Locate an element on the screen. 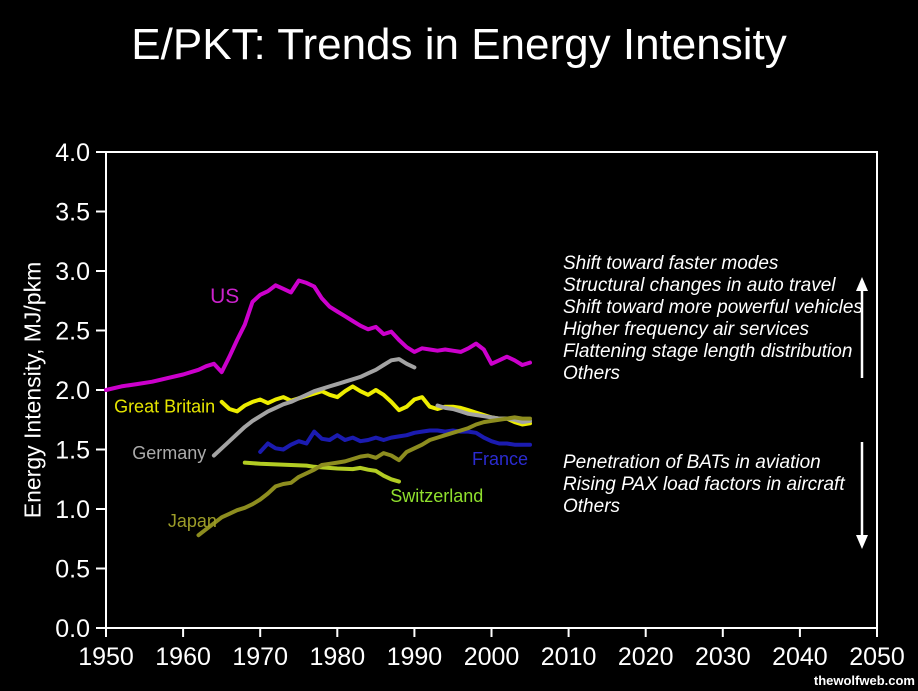  series-label-germany: Germany is located at coordinates (169, 453).